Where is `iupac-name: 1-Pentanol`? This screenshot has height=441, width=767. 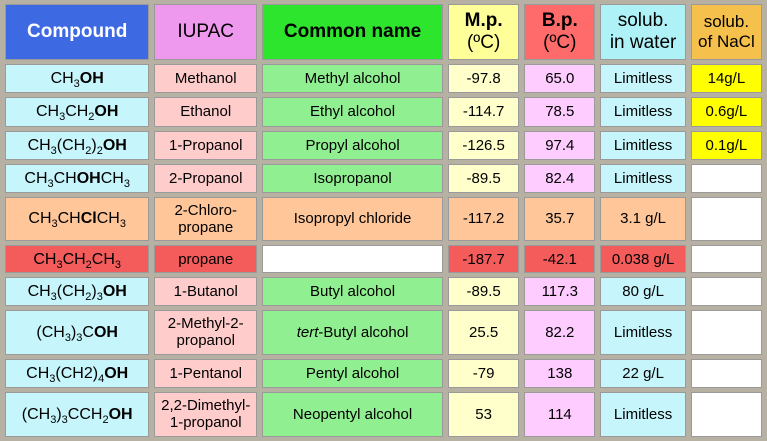 iupac-name: 1-Pentanol is located at coordinates (206, 373).